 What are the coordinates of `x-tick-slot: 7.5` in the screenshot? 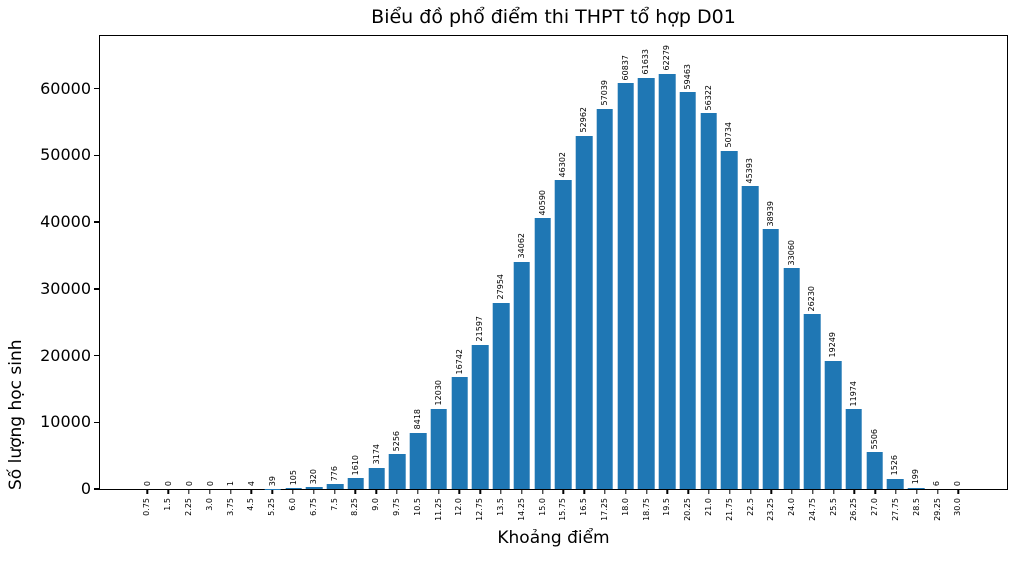 It's located at (334, 520).